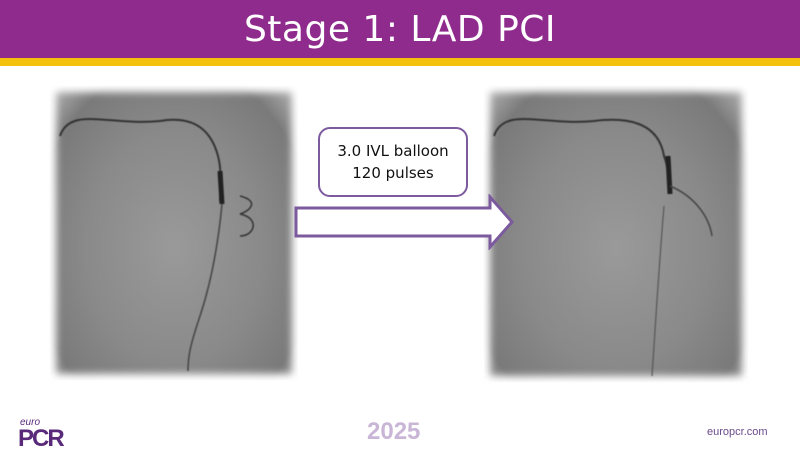 This screenshot has height=452, width=800. I want to click on accent-bar, so click(400, 62).